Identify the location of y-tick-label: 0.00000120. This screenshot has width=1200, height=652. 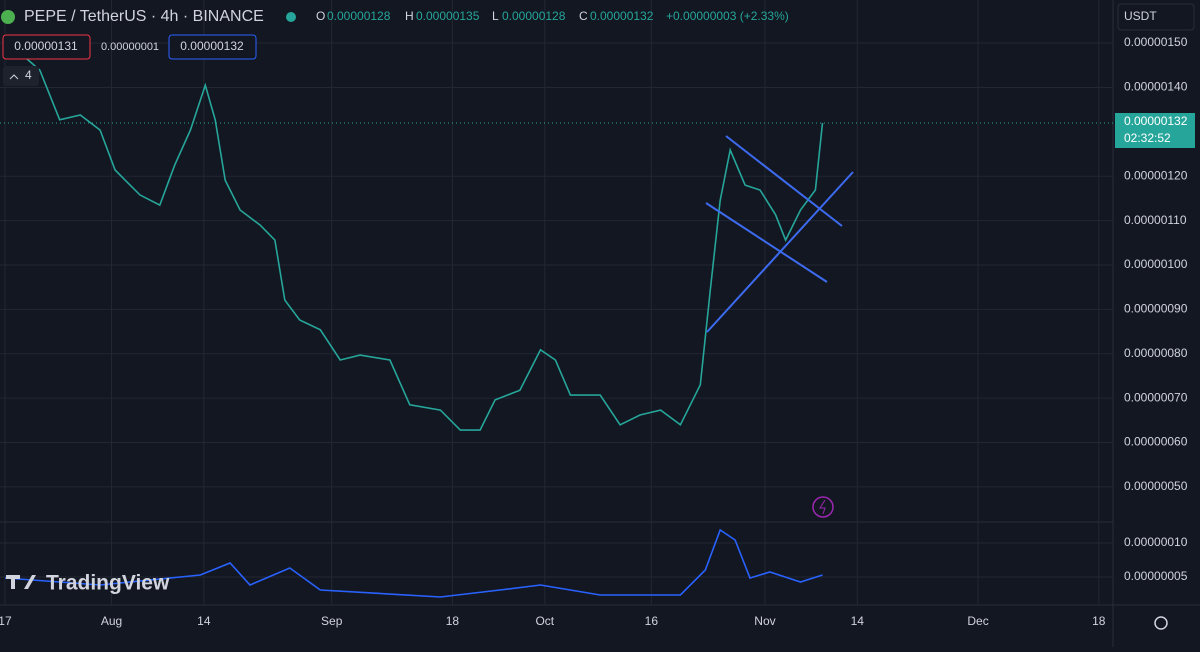
(1156, 175).